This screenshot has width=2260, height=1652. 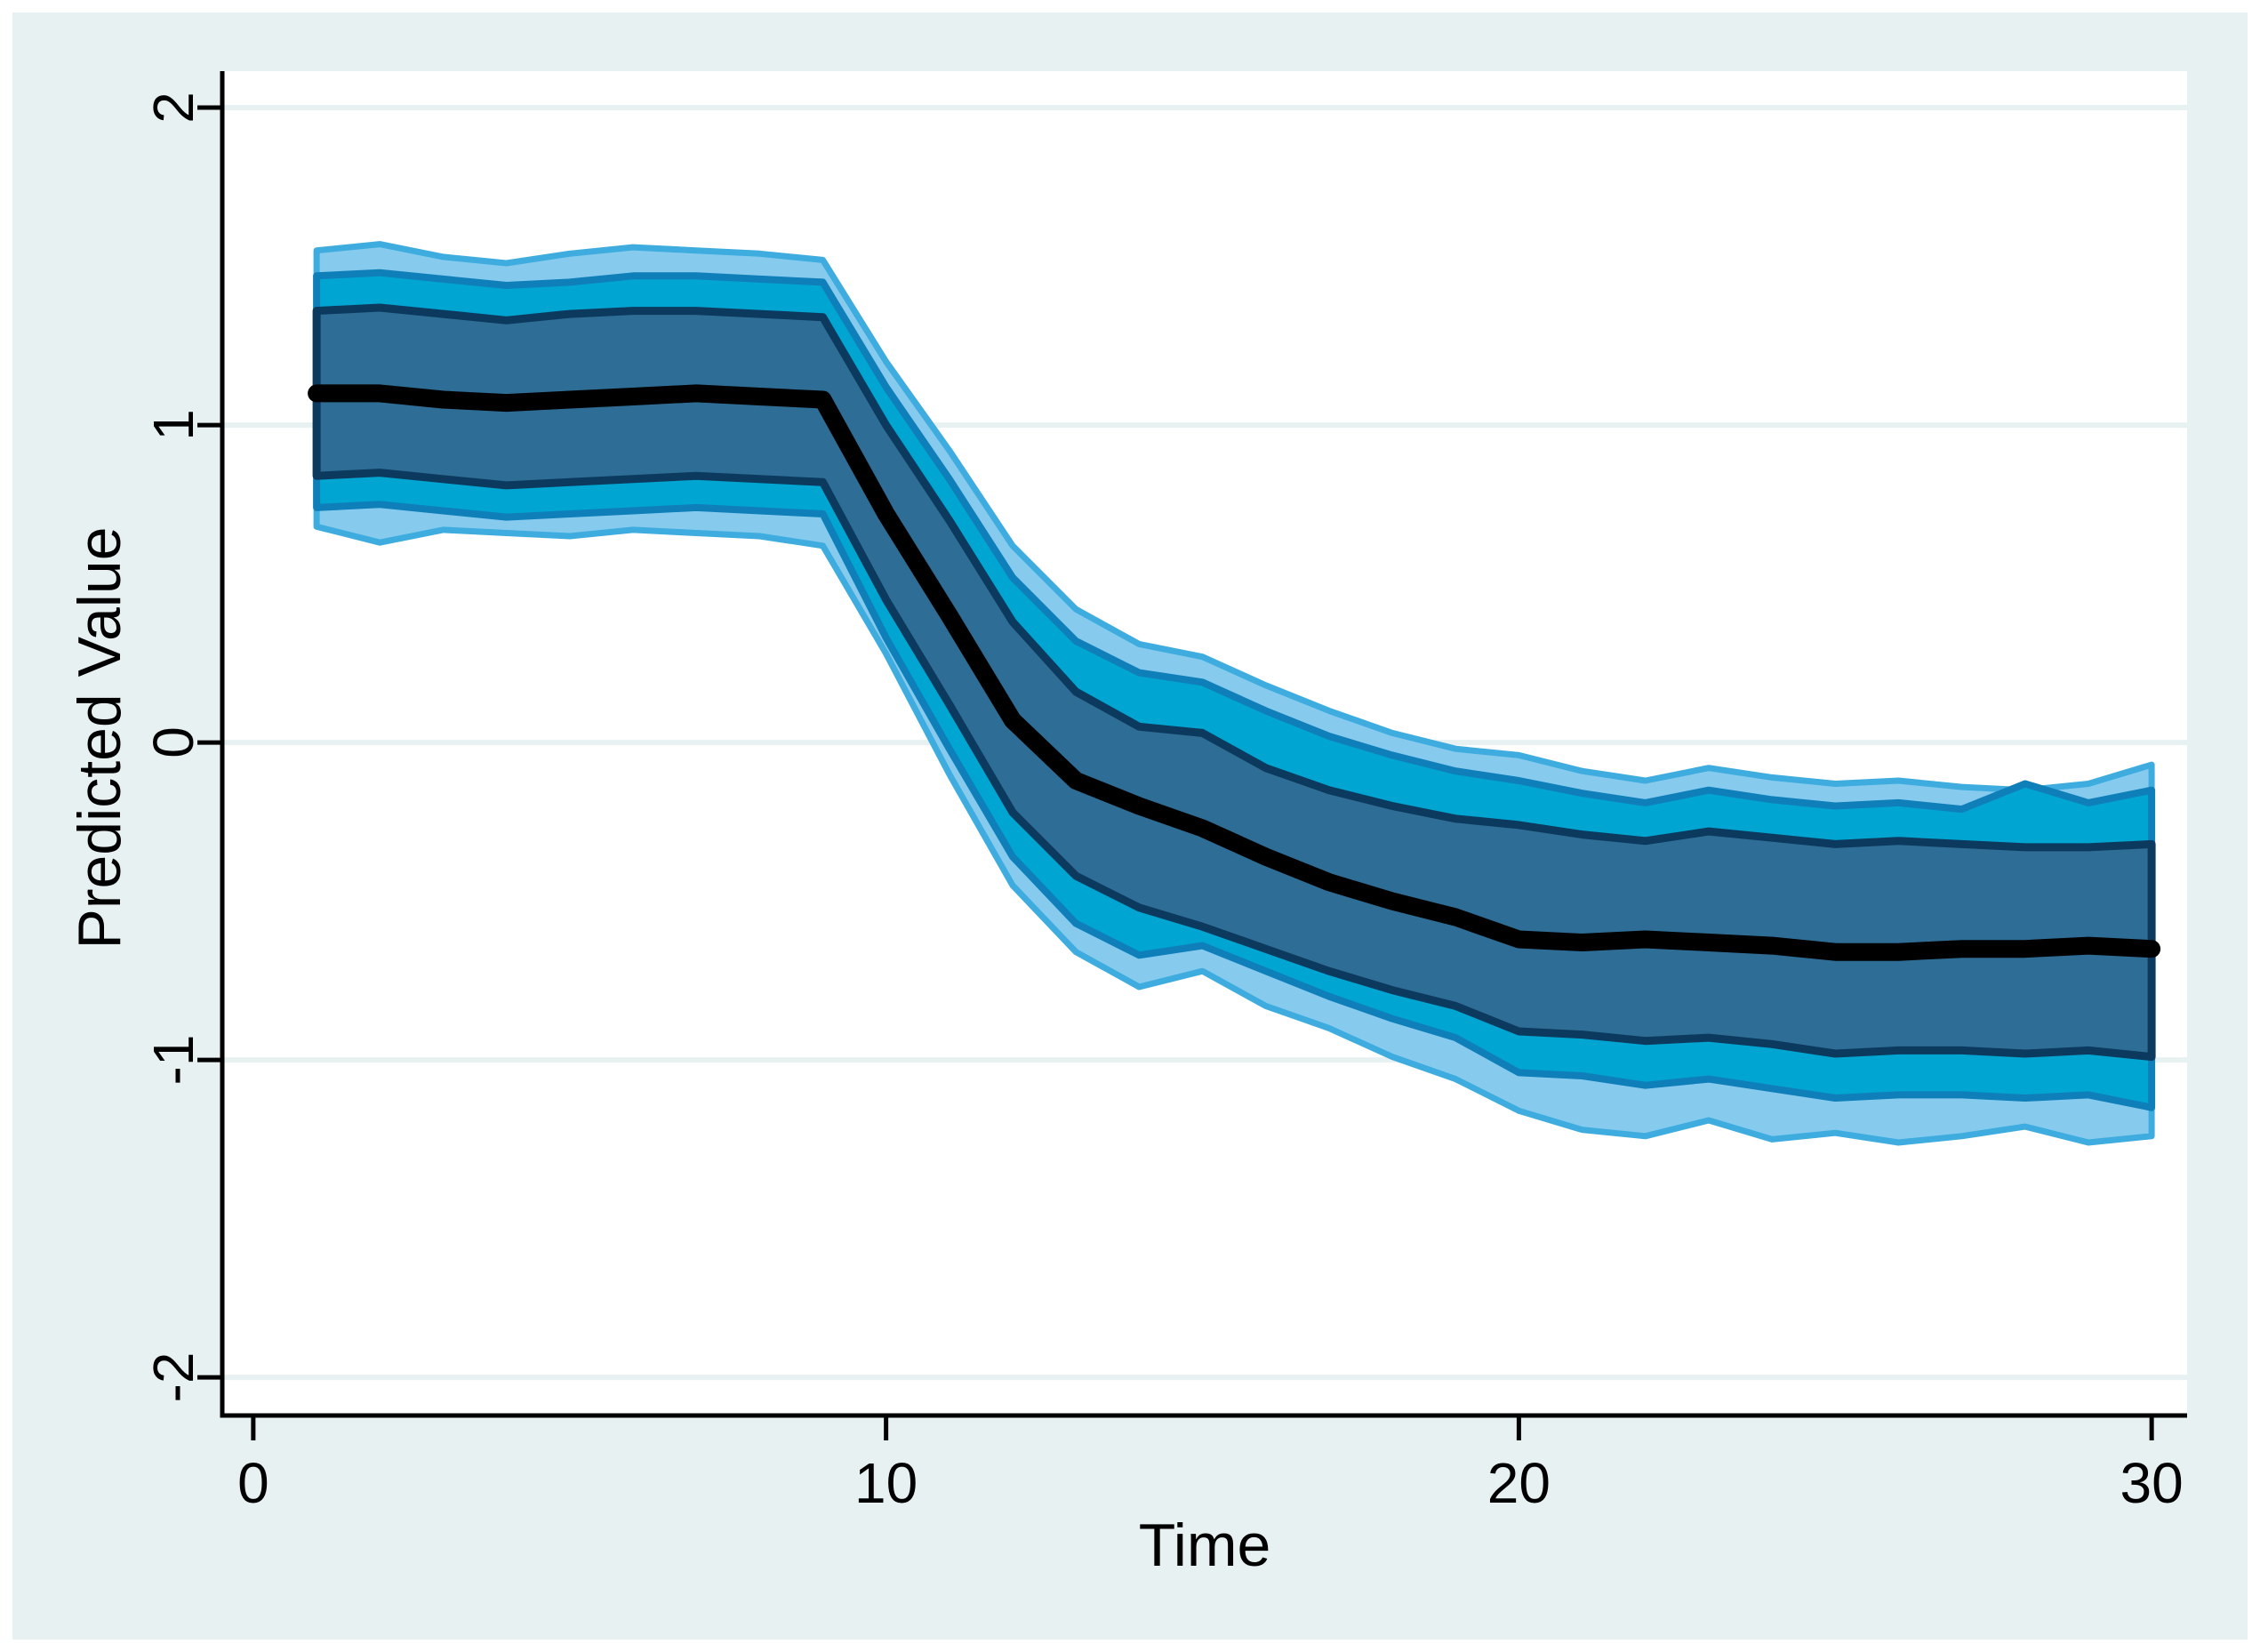 What do you see at coordinates (173, 1060) in the screenshot?
I see `y-tick-label: -1` at bounding box center [173, 1060].